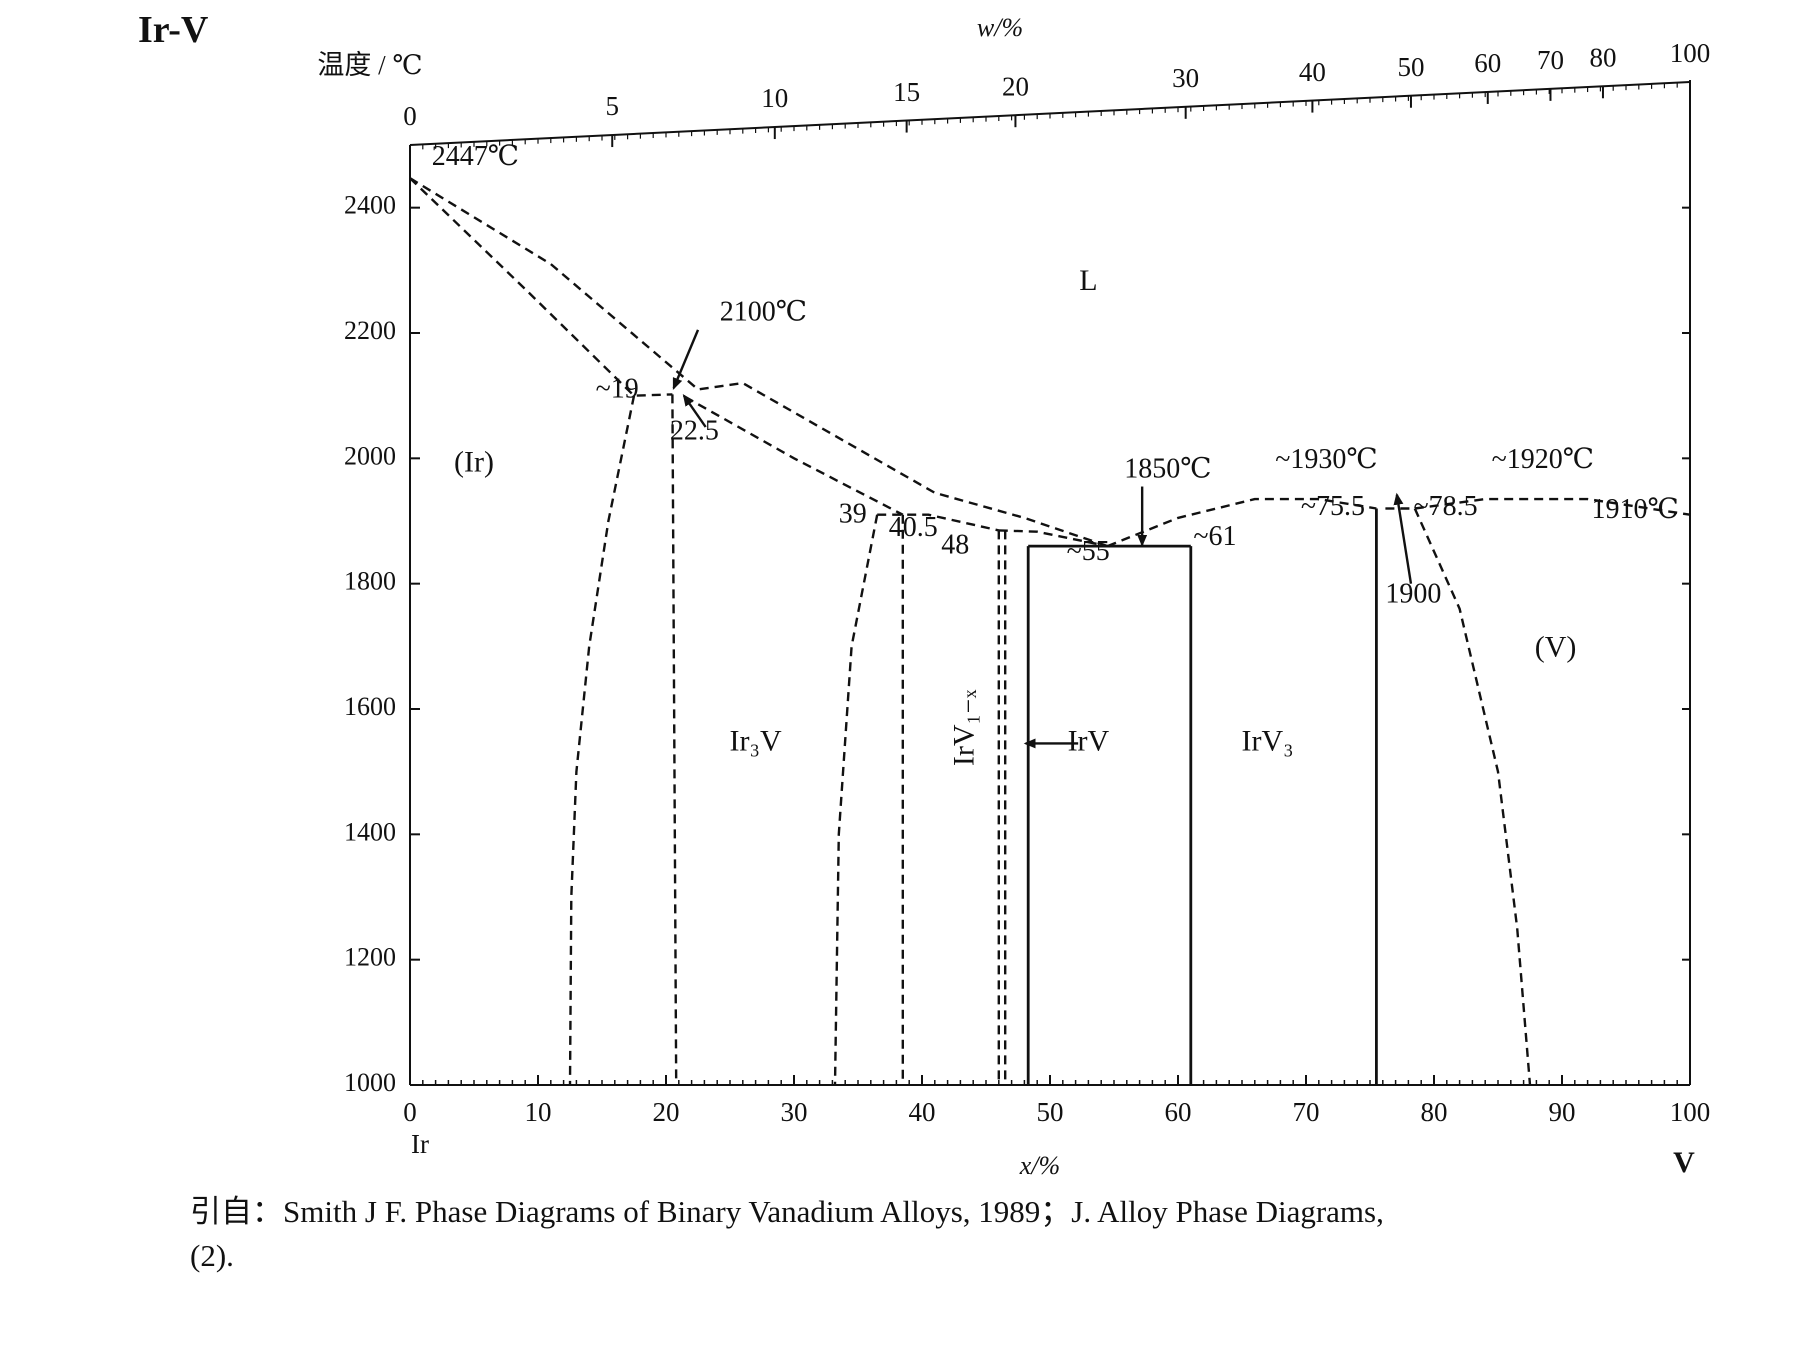 The image size is (1795, 1346). Describe the element at coordinates (1403, 538) in the screenshot. I see `arrow-1900` at that location.